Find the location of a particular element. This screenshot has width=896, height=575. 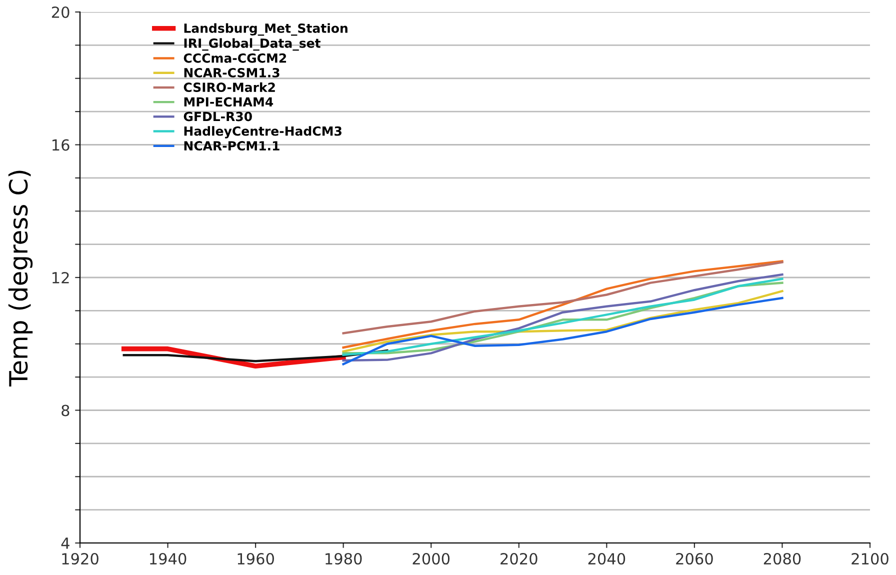

legend-label: HadleyCentre-HadCM3 is located at coordinates (263, 132).